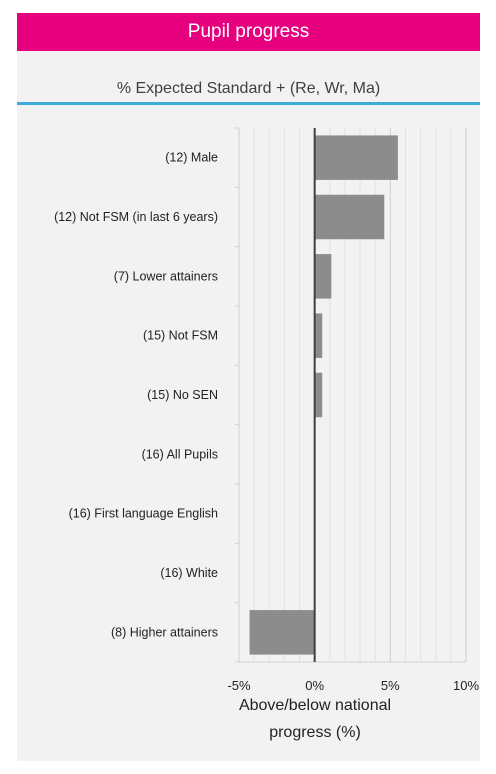  I want to click on category-label: (12) Not FSM (in last 6 years), so click(136, 217).